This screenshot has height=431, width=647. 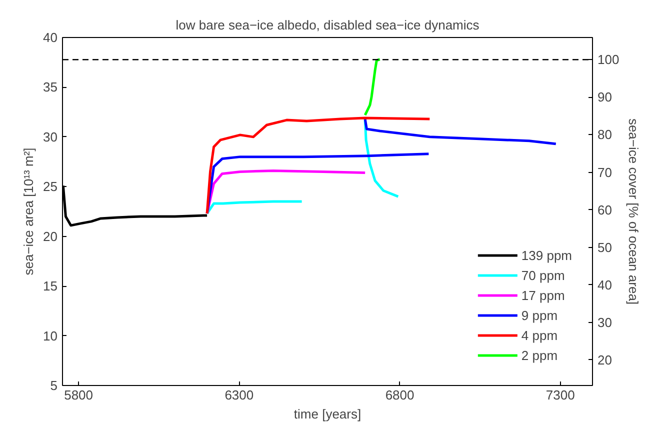 I want to click on y-tick-label: 40, so click(x=50, y=37).